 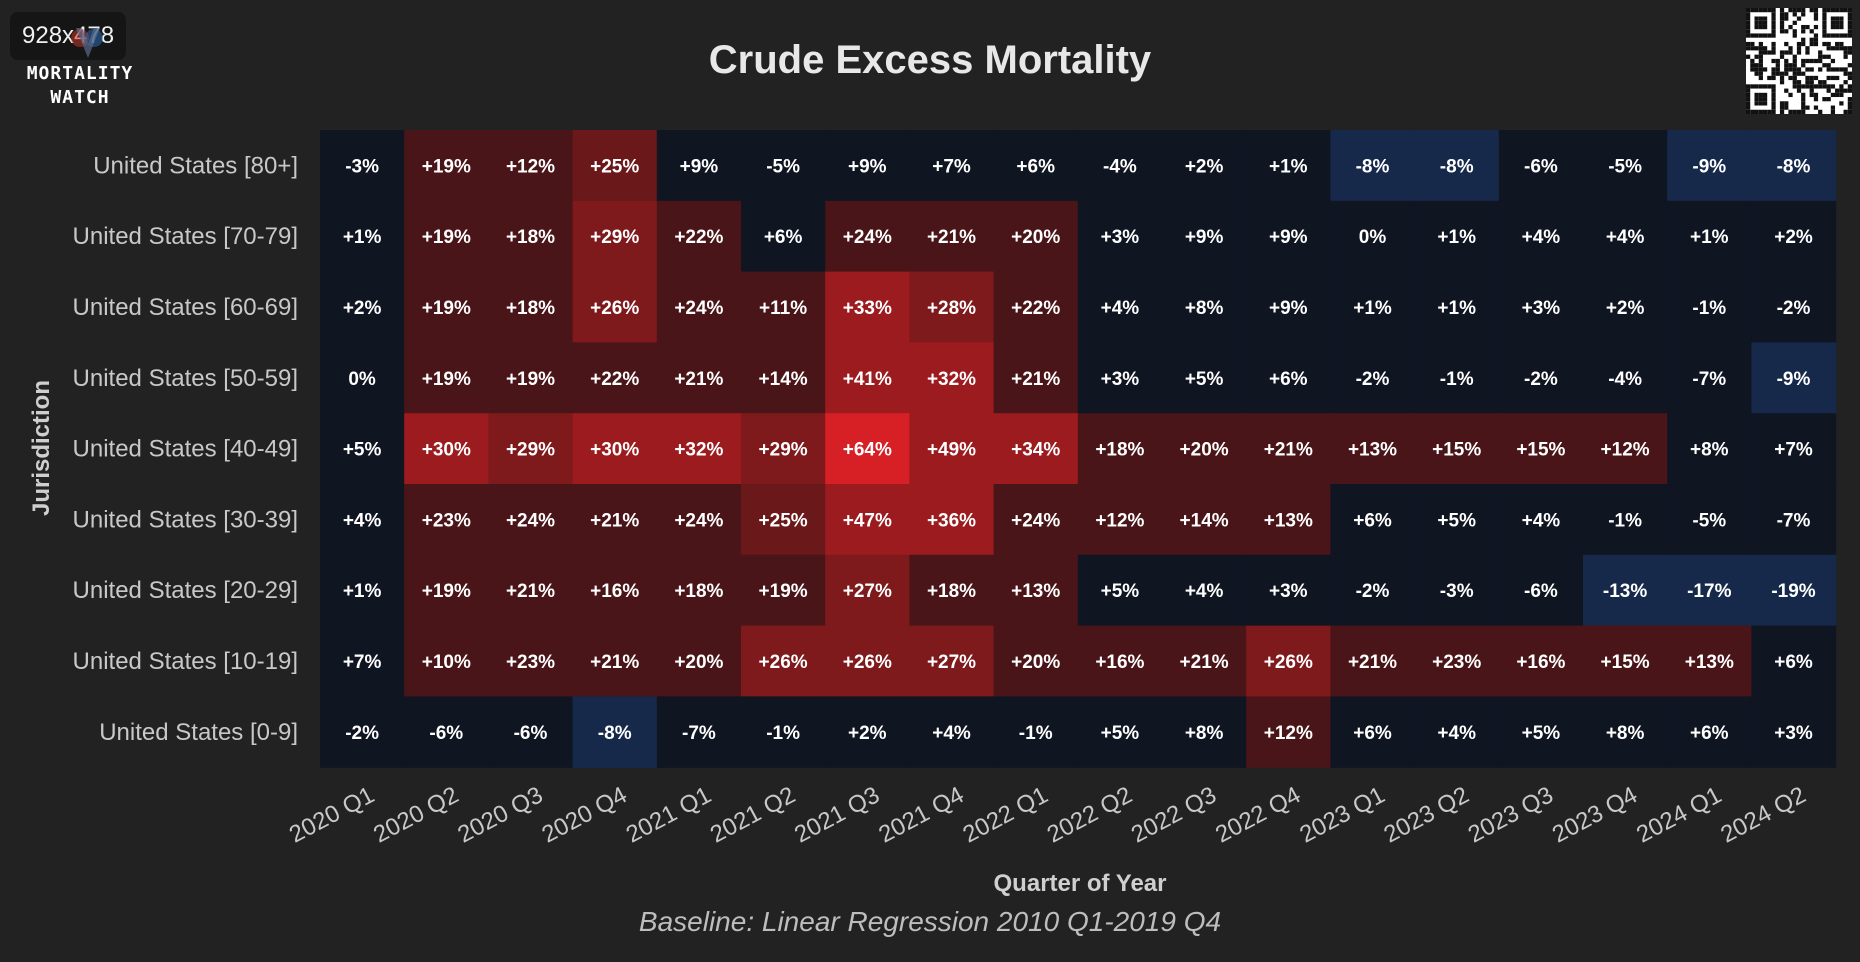 I want to click on cell-value-label: -7%, so click(x=1794, y=520).